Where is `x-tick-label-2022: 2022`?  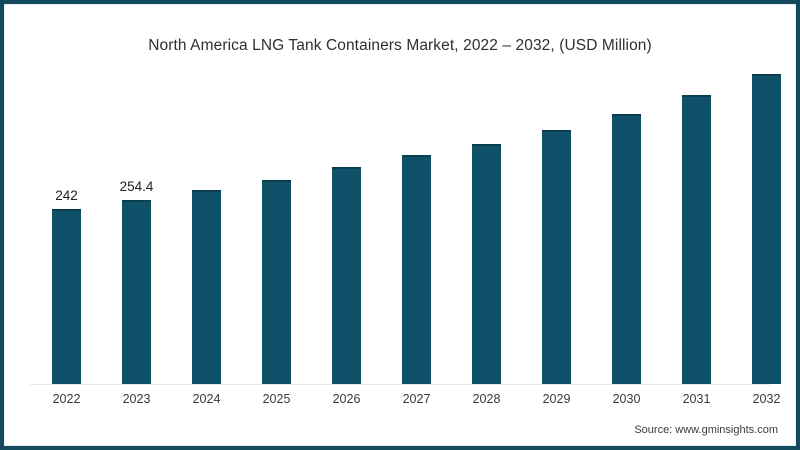
x-tick-label-2022: 2022 is located at coordinates (66, 399).